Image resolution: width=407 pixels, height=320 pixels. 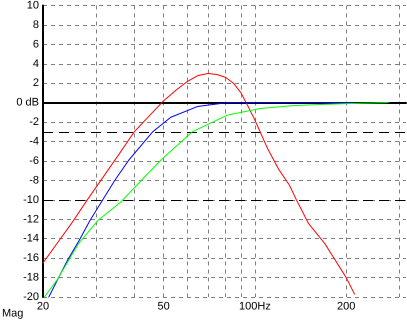 I want to click on x-tick-label: 100Hz, so click(x=255, y=306).